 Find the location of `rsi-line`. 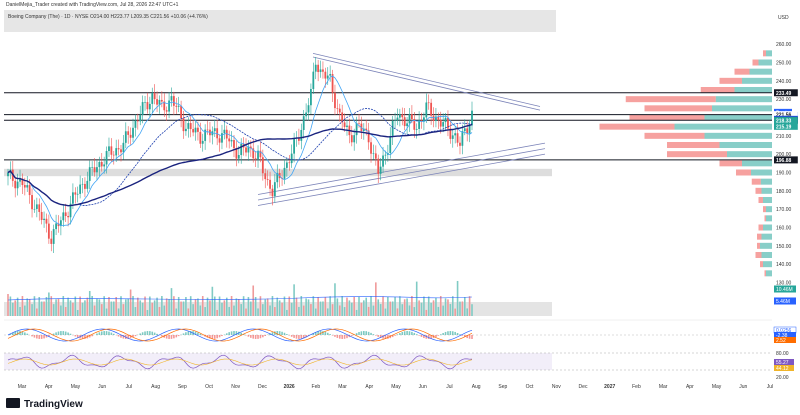

rsi-line is located at coordinates (240, 362).